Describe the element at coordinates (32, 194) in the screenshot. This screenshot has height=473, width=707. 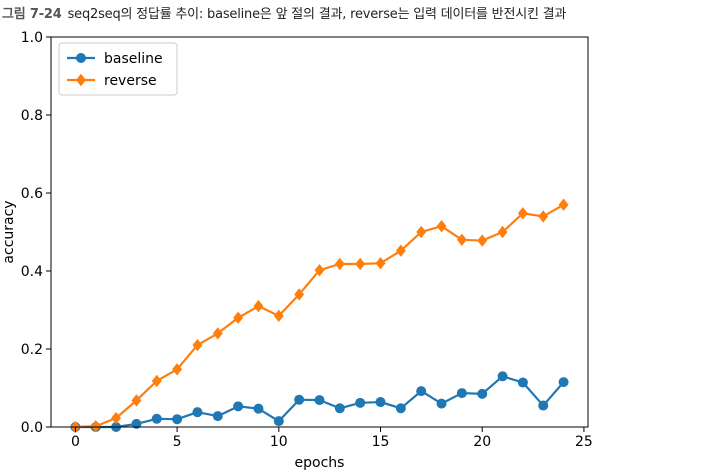
I see `y-tick-label: 0.6` at that location.